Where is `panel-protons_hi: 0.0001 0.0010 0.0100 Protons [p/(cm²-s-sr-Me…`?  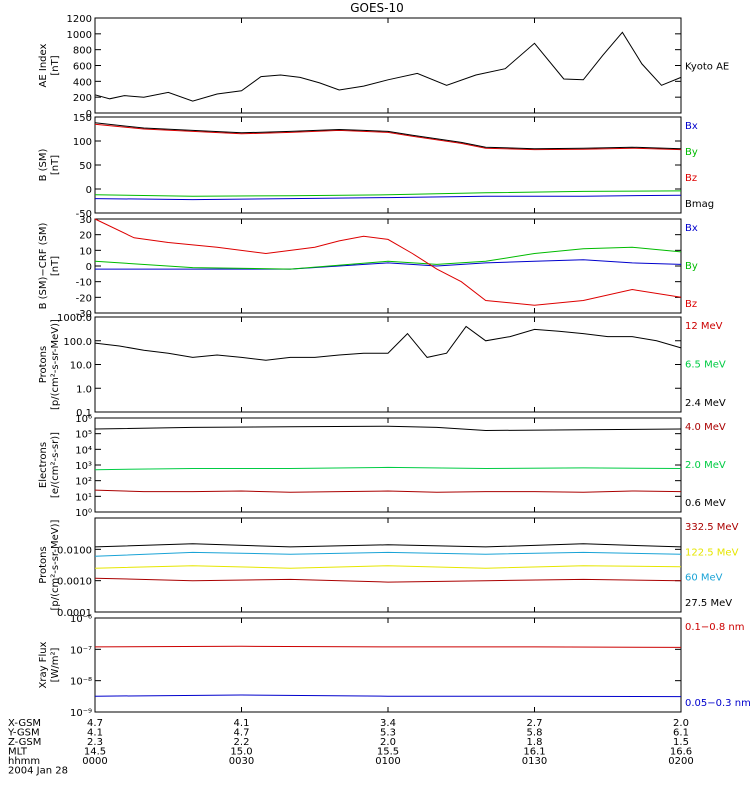 panel-protons_hi: 0.0001 0.0010 0.0100 Protons [p/(cm²-s-sr-Me… is located at coordinates (388, 568).